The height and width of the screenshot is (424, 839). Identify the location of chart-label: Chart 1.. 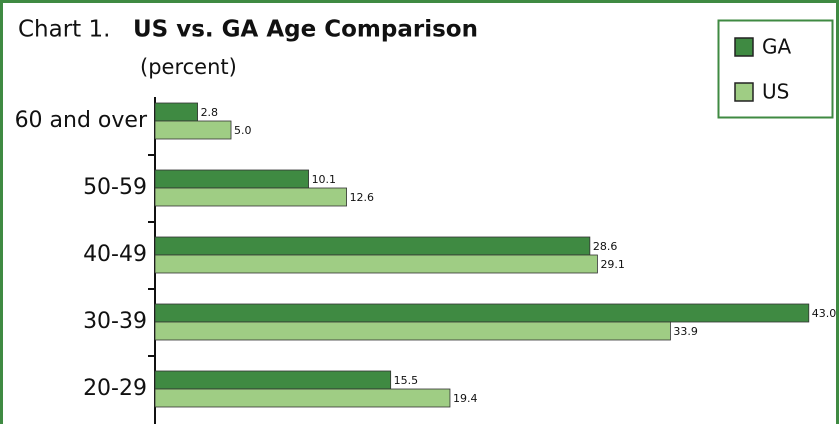
(64, 30).